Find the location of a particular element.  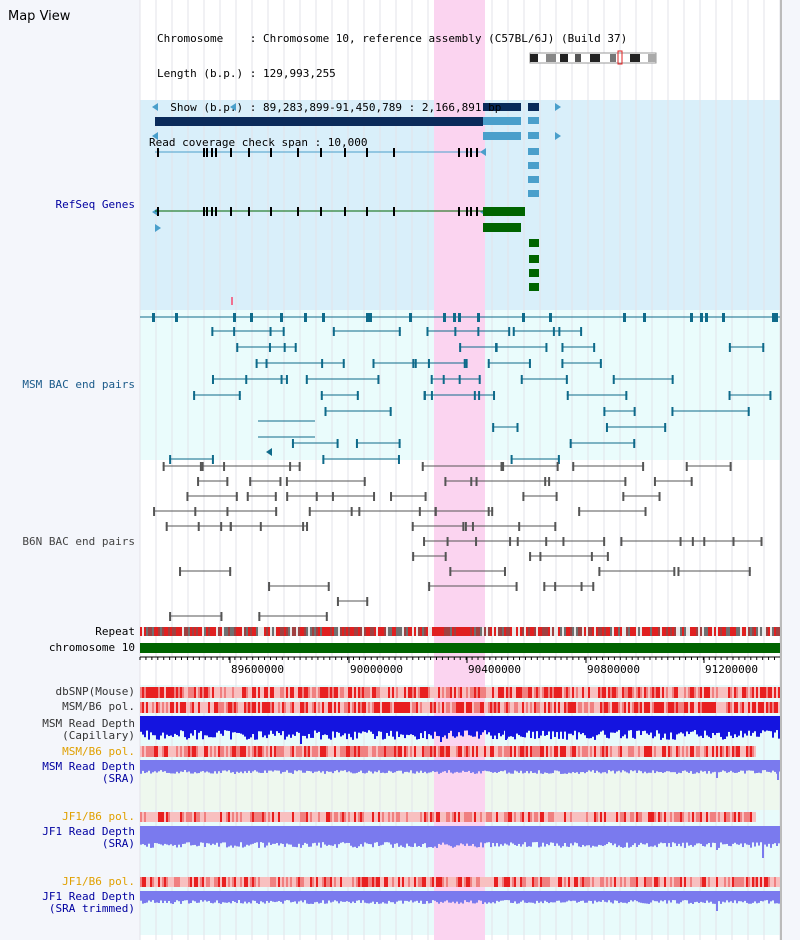

track-label-repeat: Repeat is located at coordinates (115, 631).